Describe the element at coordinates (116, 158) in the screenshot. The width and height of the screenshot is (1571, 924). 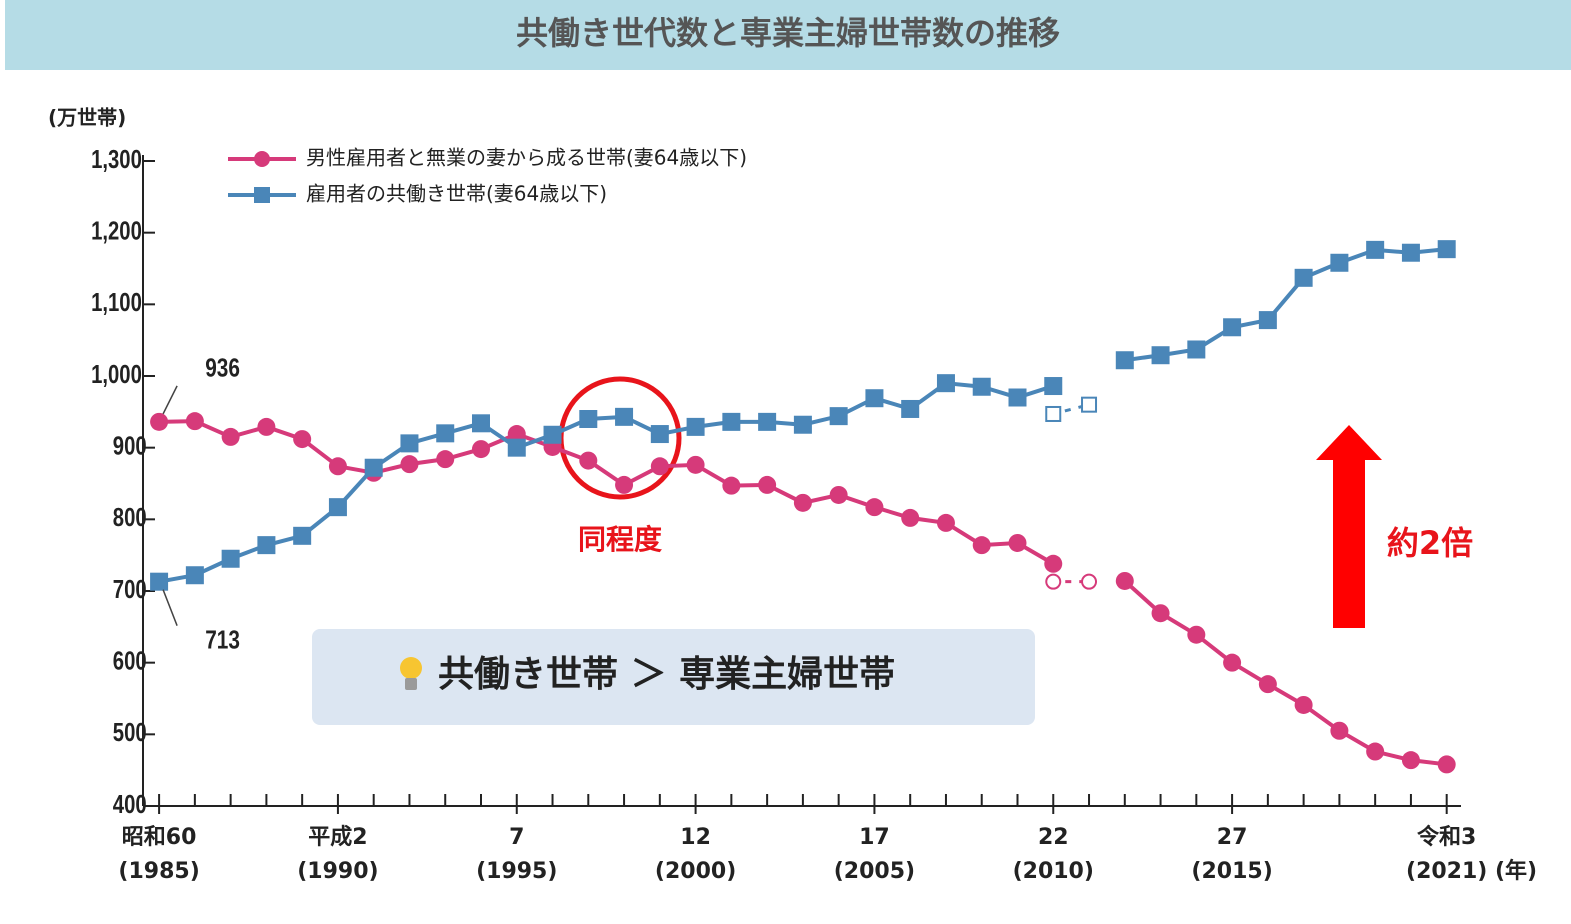
I see `y-tick-label: 1,300` at that location.